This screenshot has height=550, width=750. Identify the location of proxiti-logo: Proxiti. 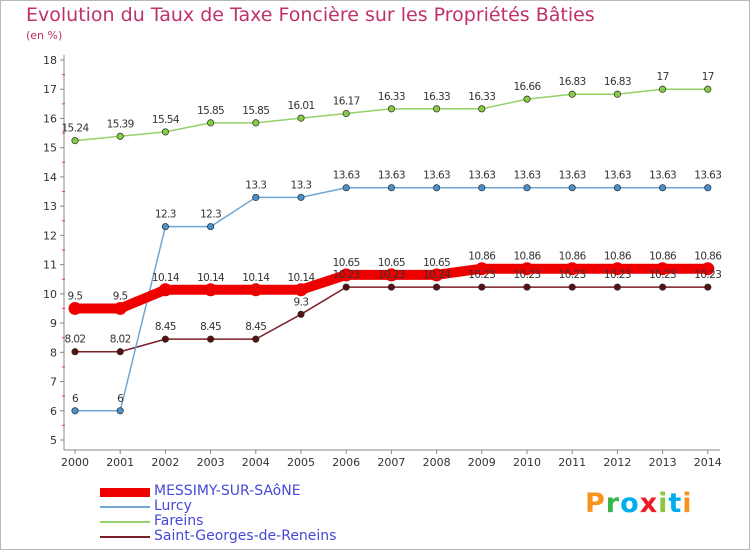
(639, 503).